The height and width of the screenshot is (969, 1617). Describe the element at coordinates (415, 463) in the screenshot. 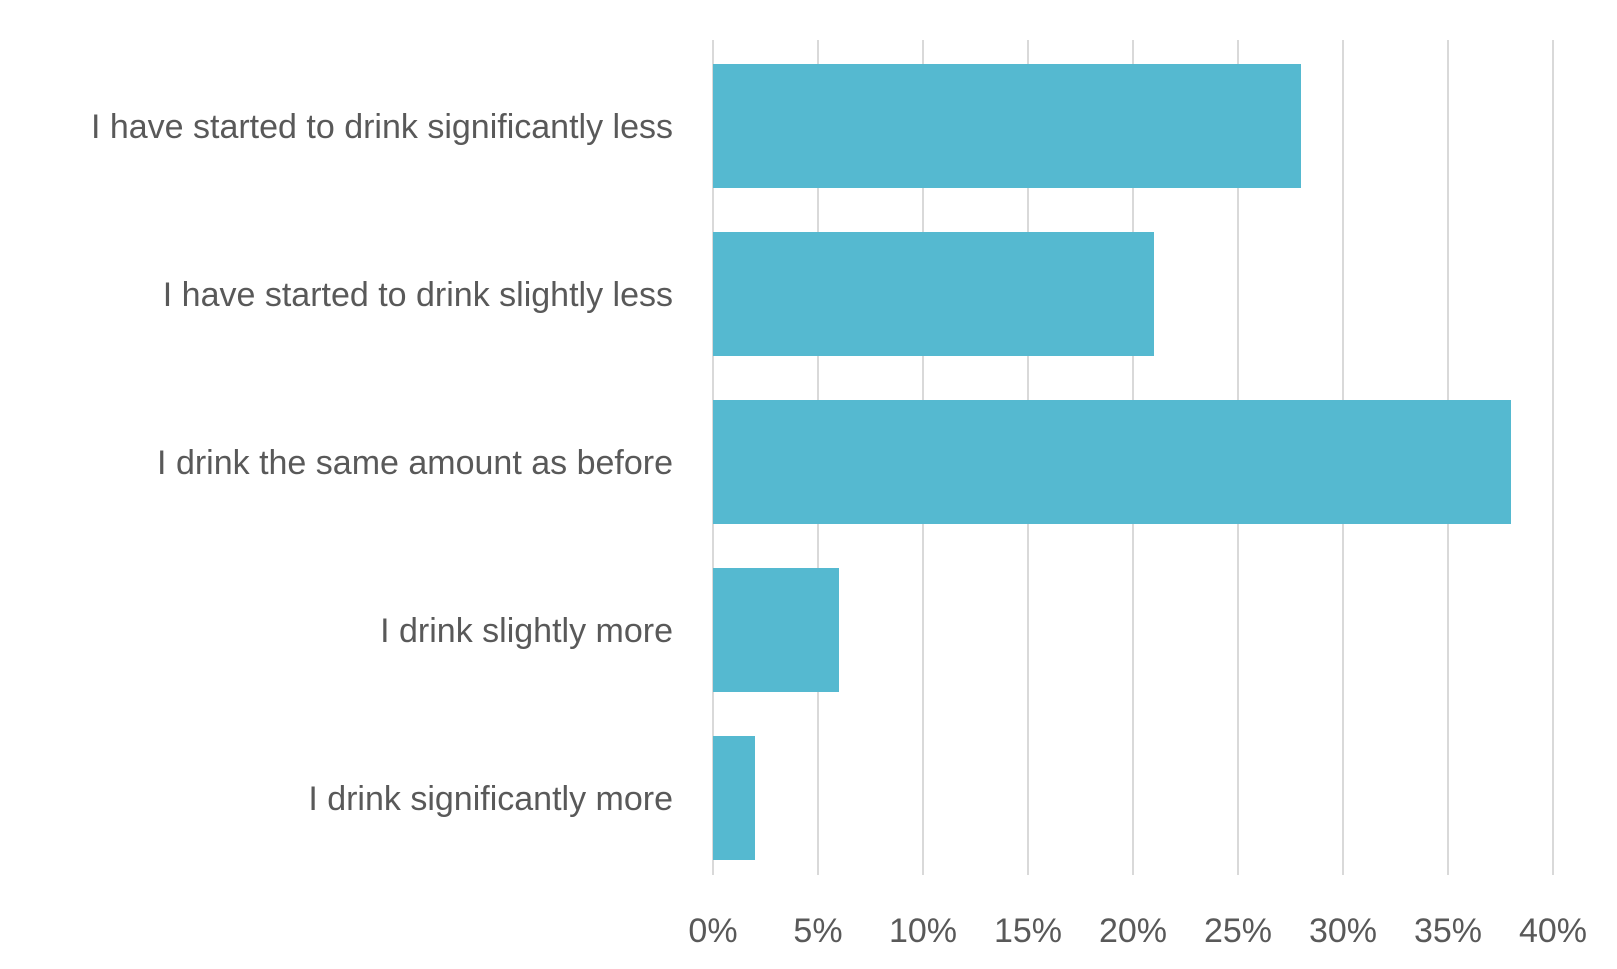

I see `category-label: I drink the same amount as before` at that location.